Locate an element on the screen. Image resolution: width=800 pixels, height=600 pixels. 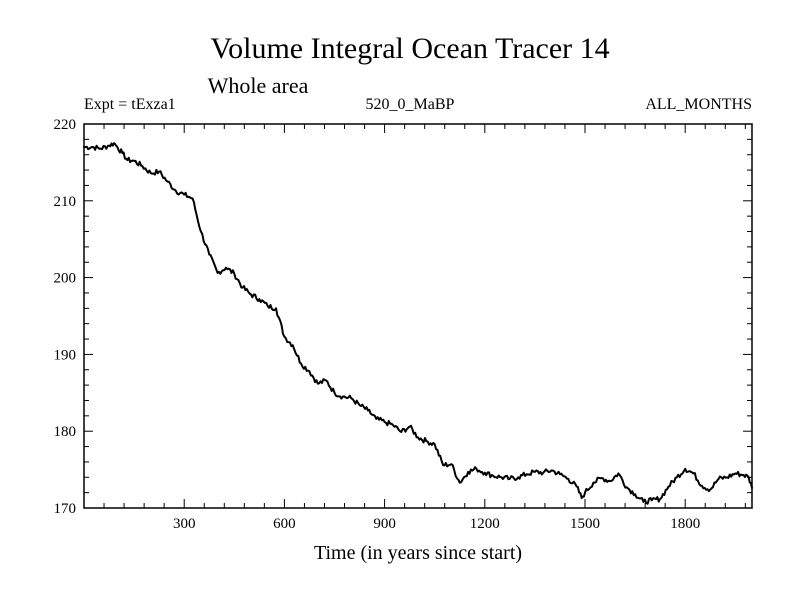
x-tick-label: 1500 is located at coordinates (585, 524).